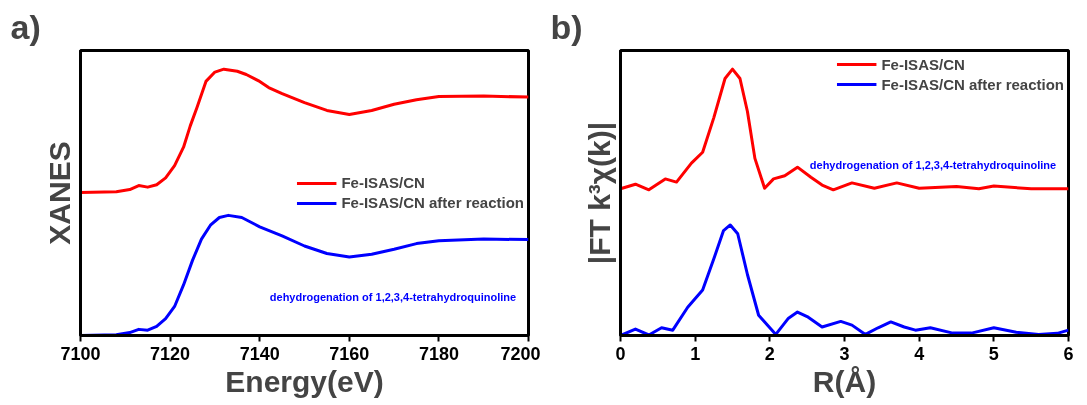 The image size is (1087, 405). I want to click on y-axis-title: XANES, so click(59, 193).